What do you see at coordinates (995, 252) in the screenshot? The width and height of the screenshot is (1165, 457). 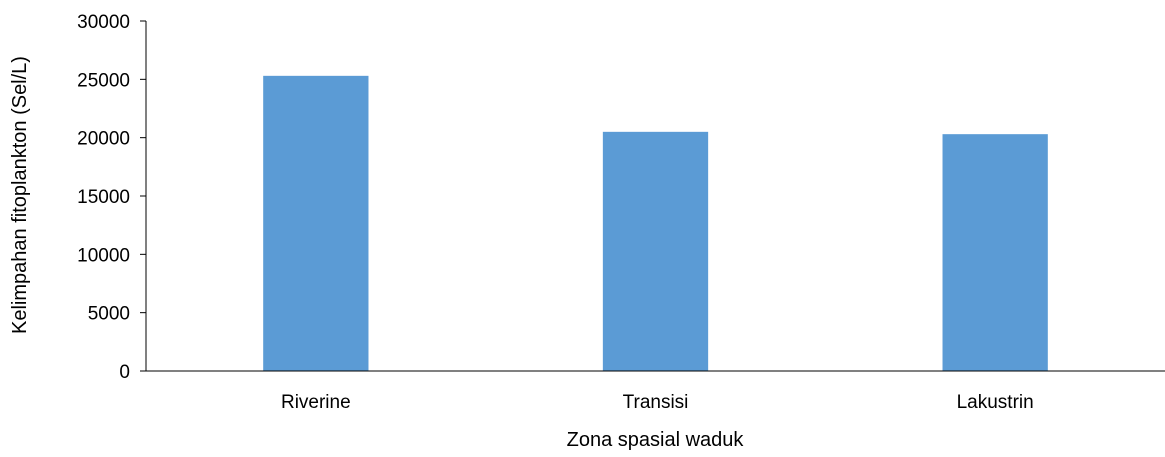 I see `bar-lakustrin` at bounding box center [995, 252].